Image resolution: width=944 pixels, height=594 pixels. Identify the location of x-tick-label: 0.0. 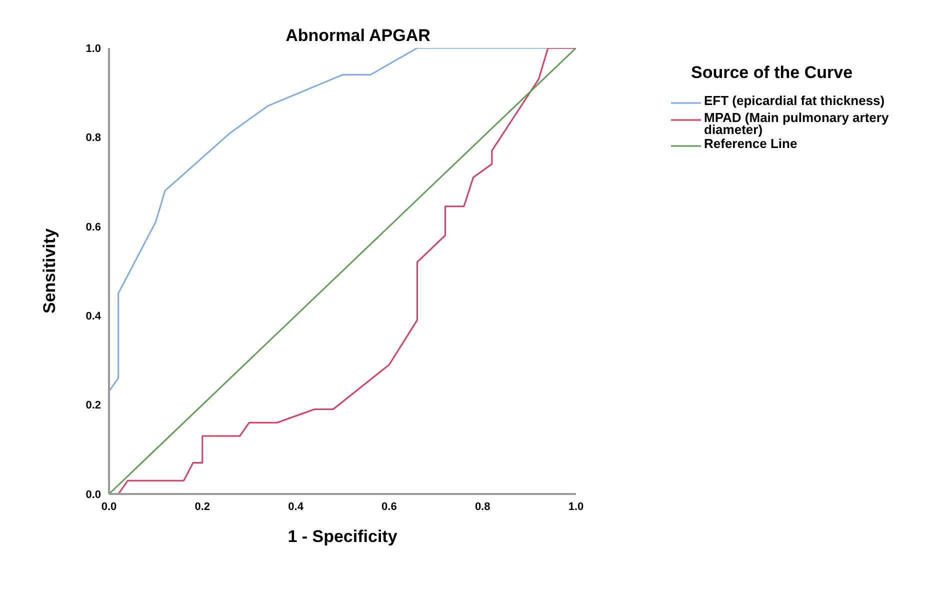
(109, 506).